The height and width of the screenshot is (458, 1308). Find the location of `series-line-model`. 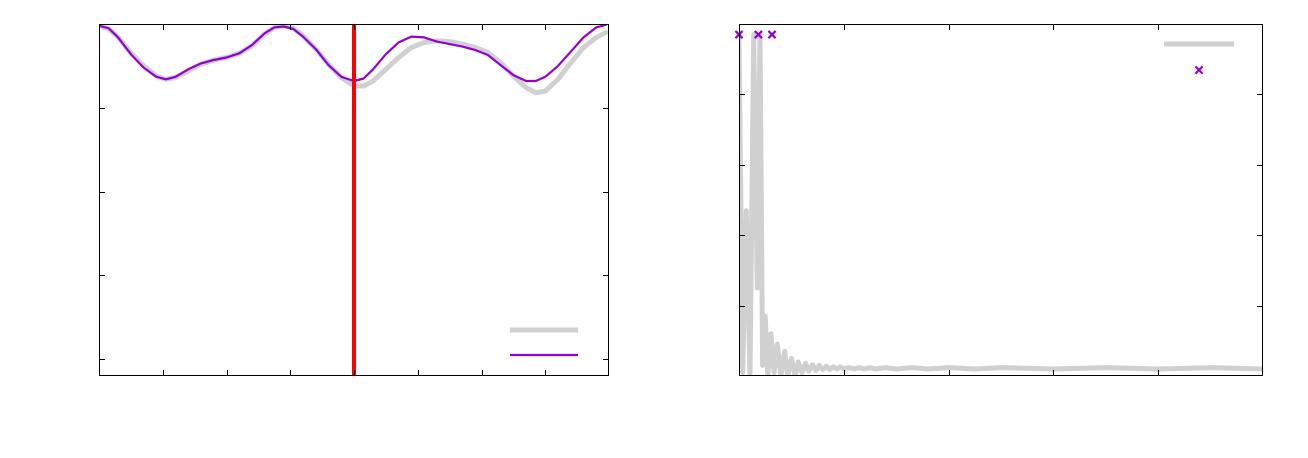

series-line-model is located at coordinates (353, 53).